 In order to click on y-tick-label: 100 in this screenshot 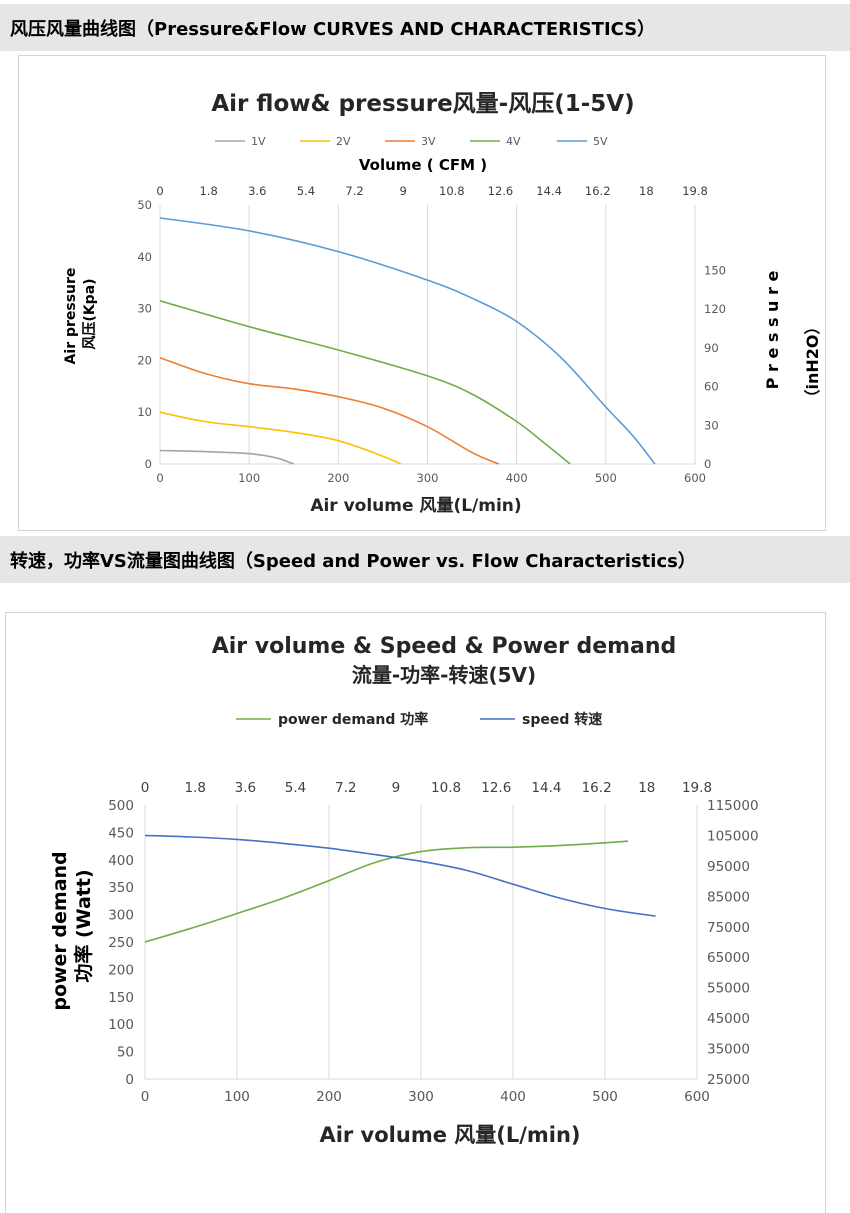, I will do `click(121, 1025)`.